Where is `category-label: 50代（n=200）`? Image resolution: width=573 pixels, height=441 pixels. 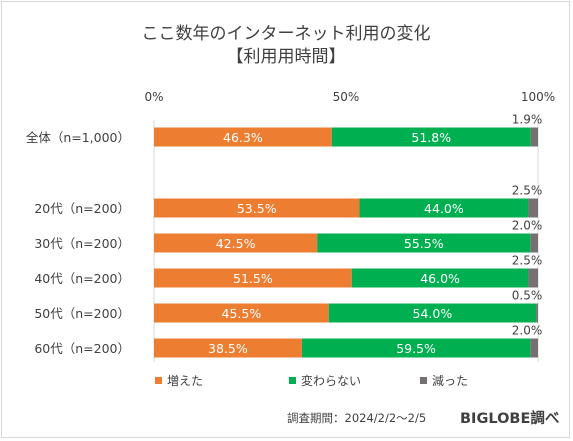
category-label: 50代（n=200） is located at coordinates (82, 313).